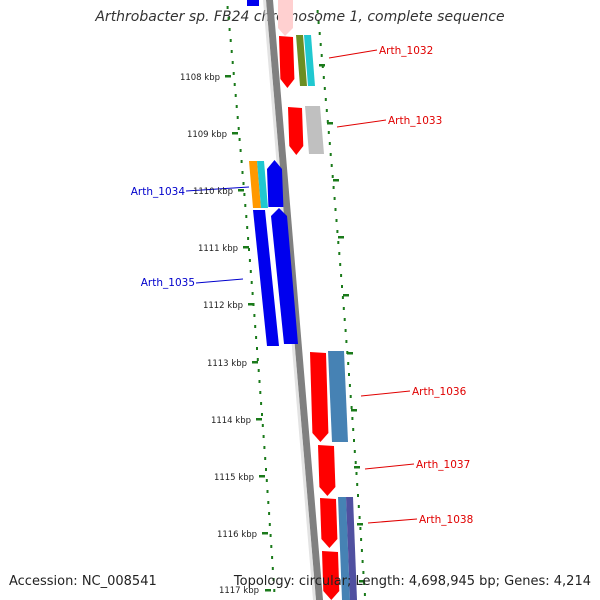 The image size is (600, 600). What do you see at coordinates (158, 192) in the screenshot?
I see `gene-label-arth-1034: Arth_1034` at bounding box center [158, 192].